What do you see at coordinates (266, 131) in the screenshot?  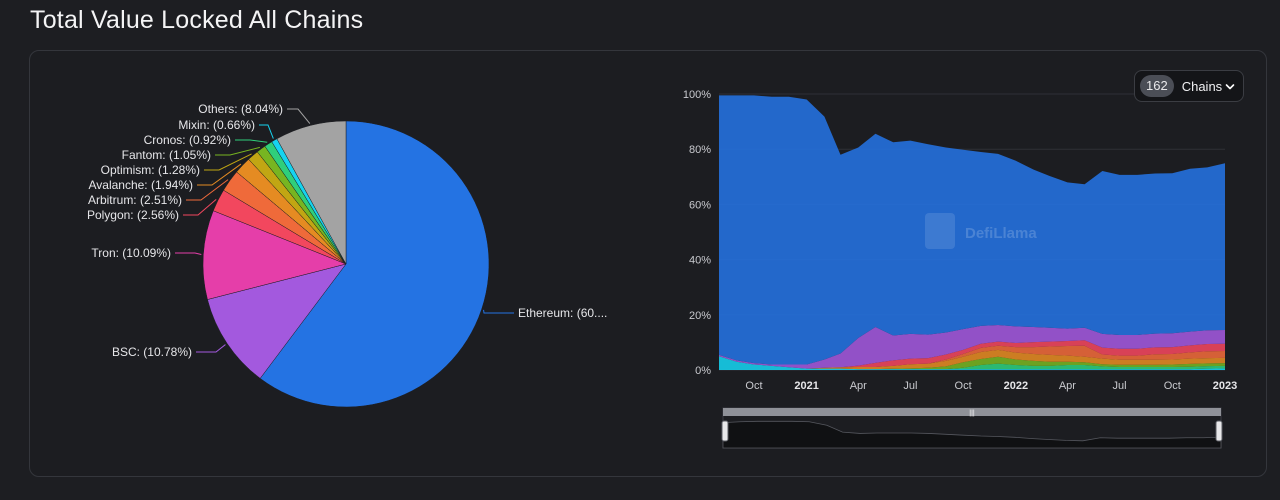 I see `pie-leader-mixin` at bounding box center [266, 131].